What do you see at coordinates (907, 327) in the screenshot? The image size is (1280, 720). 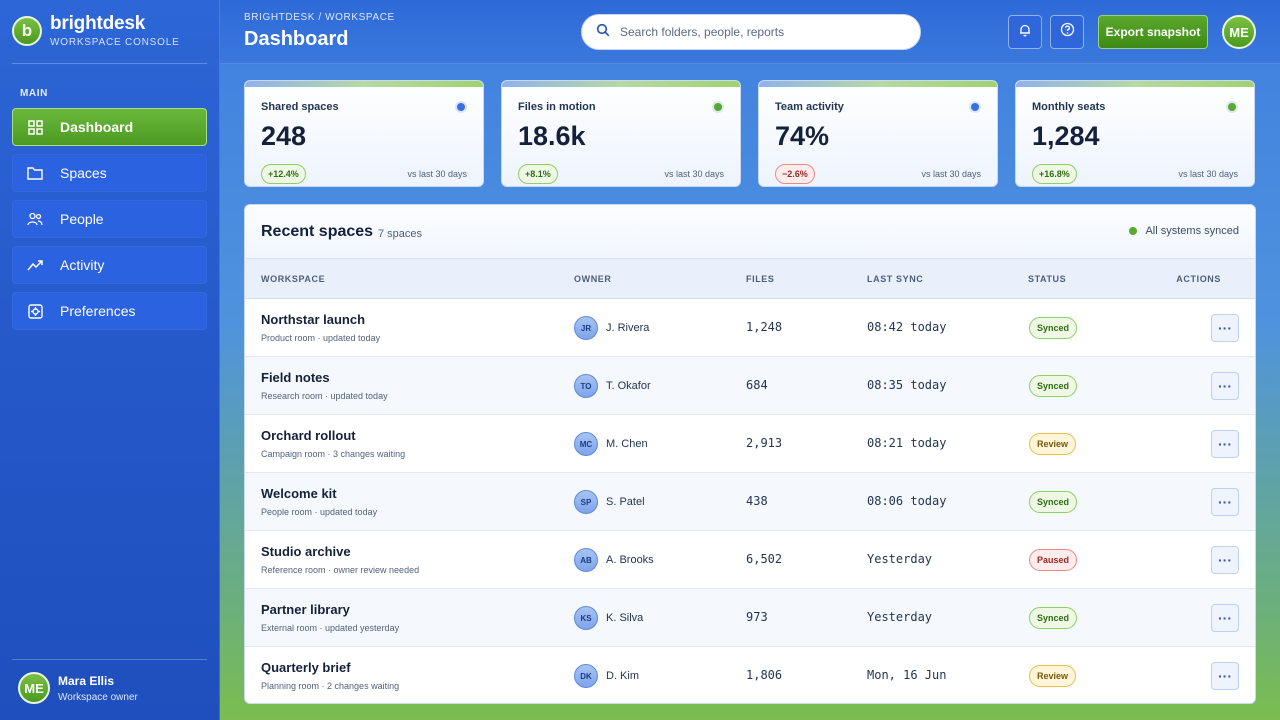 I see `last-sync: 08:42 today` at bounding box center [907, 327].